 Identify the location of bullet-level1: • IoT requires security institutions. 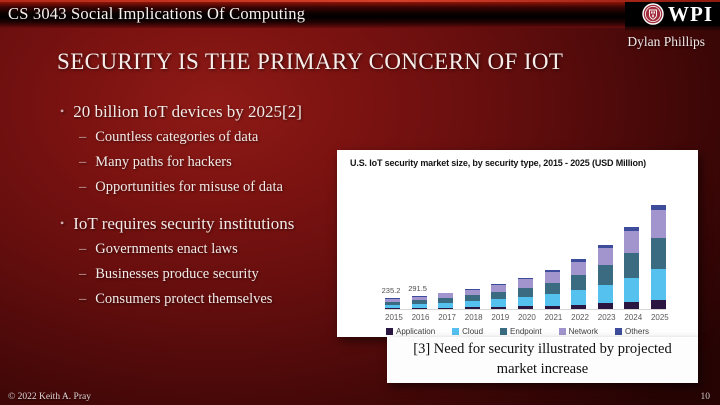
(210, 223).